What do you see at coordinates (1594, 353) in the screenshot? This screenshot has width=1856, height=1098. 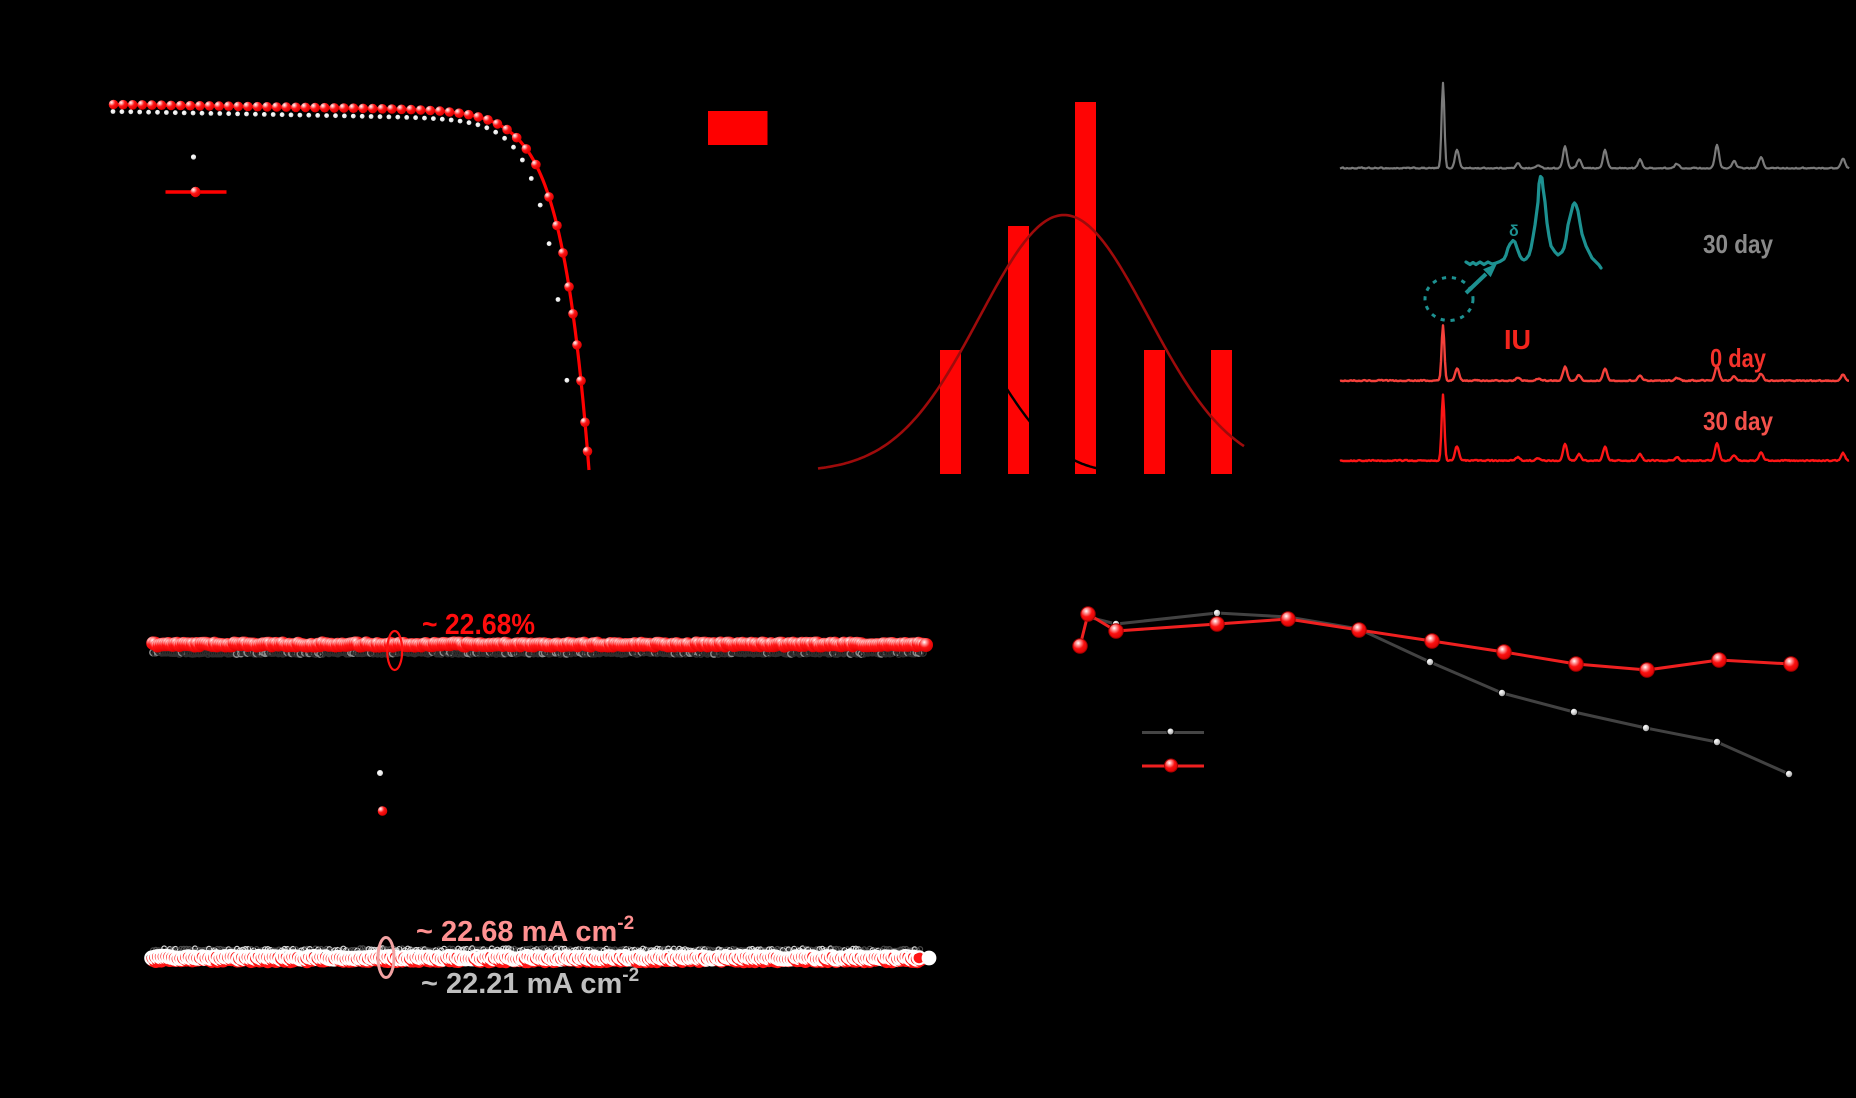 I see `xrd-trace-target-0-day` at bounding box center [1594, 353].